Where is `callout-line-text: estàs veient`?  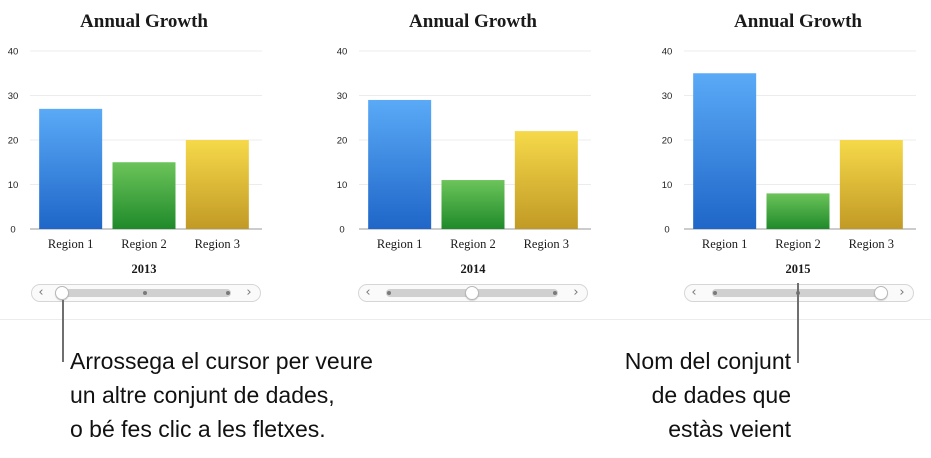
callout-line-text: estàs veient is located at coordinates (729, 429).